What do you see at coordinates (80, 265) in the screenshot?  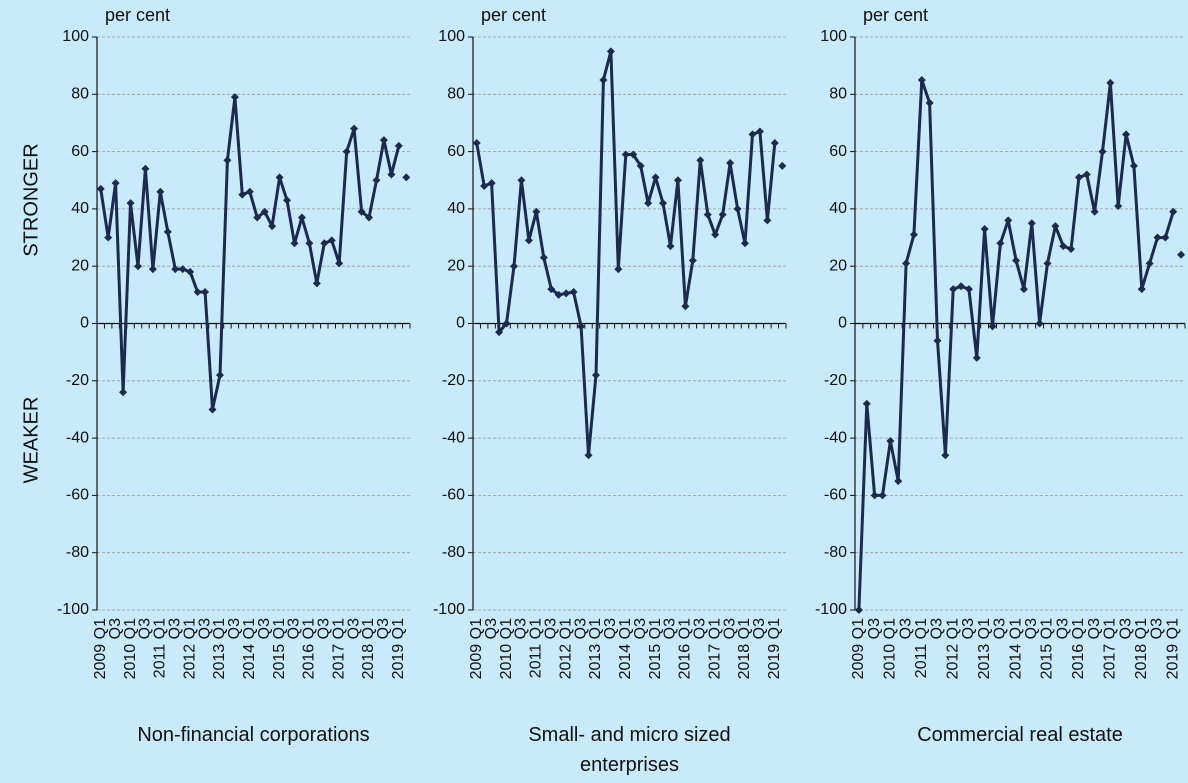 I see `y-tick-label: 20` at bounding box center [80, 265].